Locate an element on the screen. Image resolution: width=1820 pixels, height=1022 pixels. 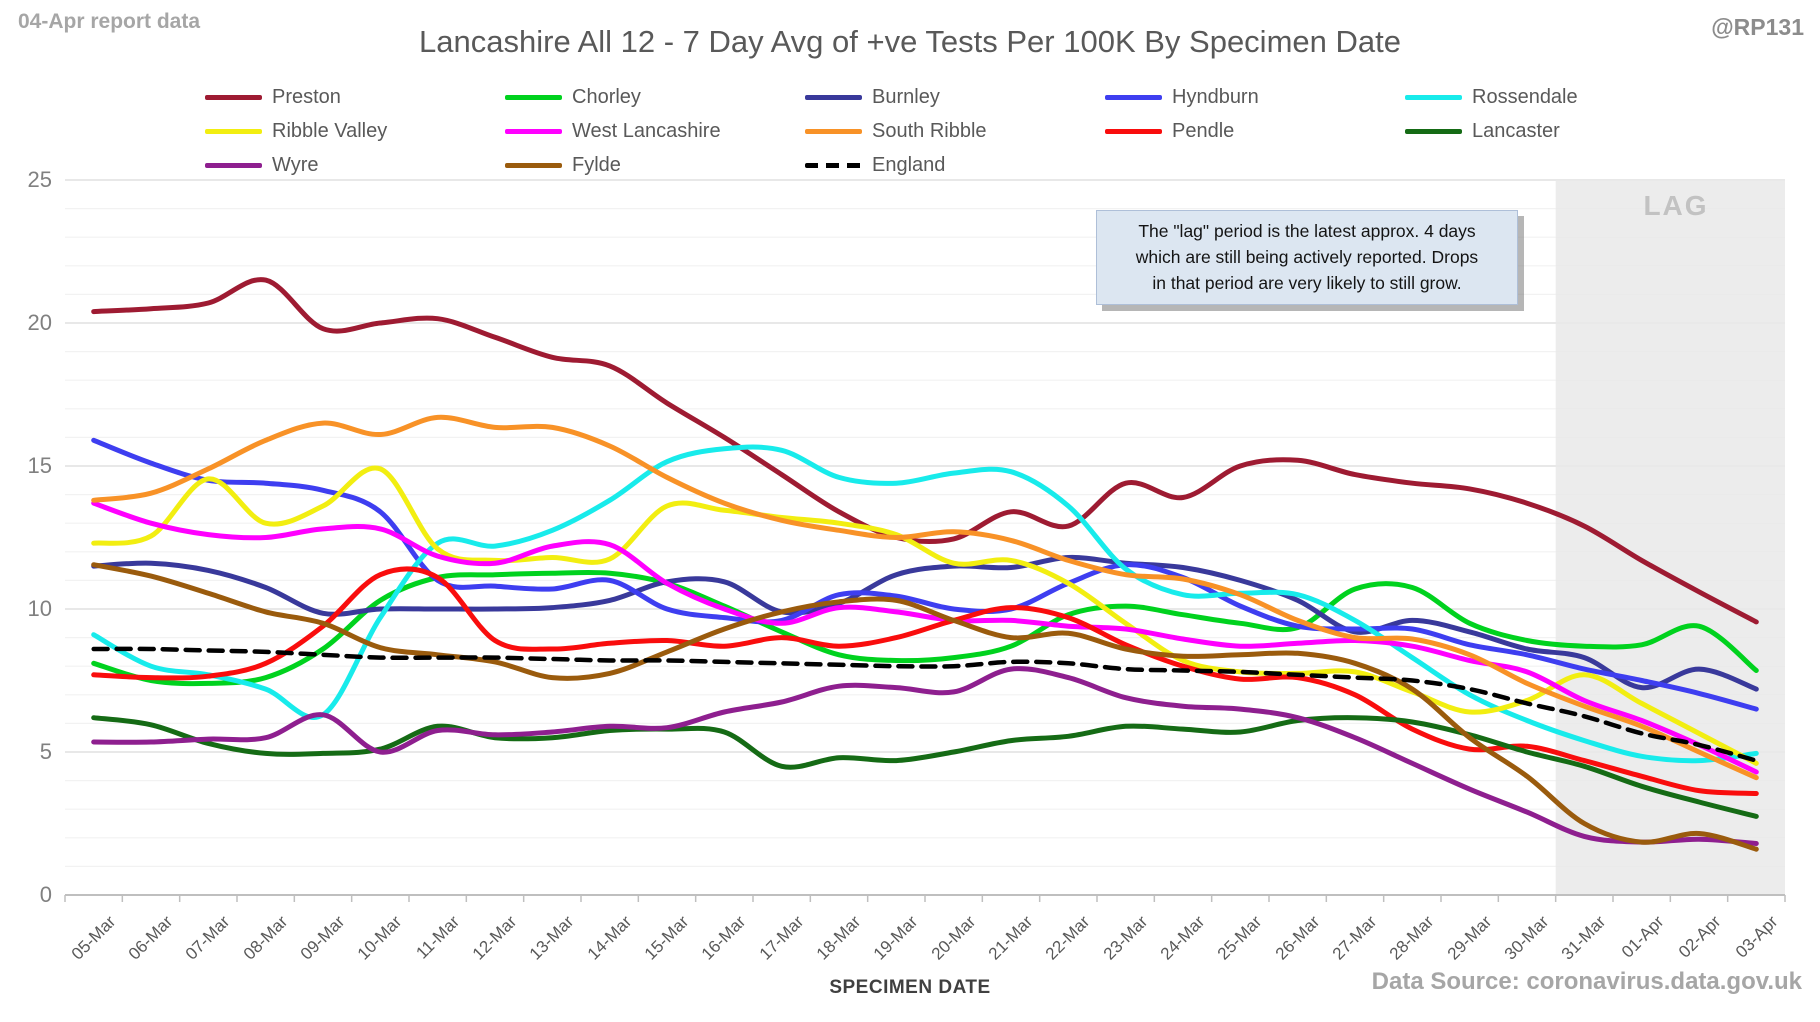
y-axis-tick-label: 10 is located at coordinates (39, 608).